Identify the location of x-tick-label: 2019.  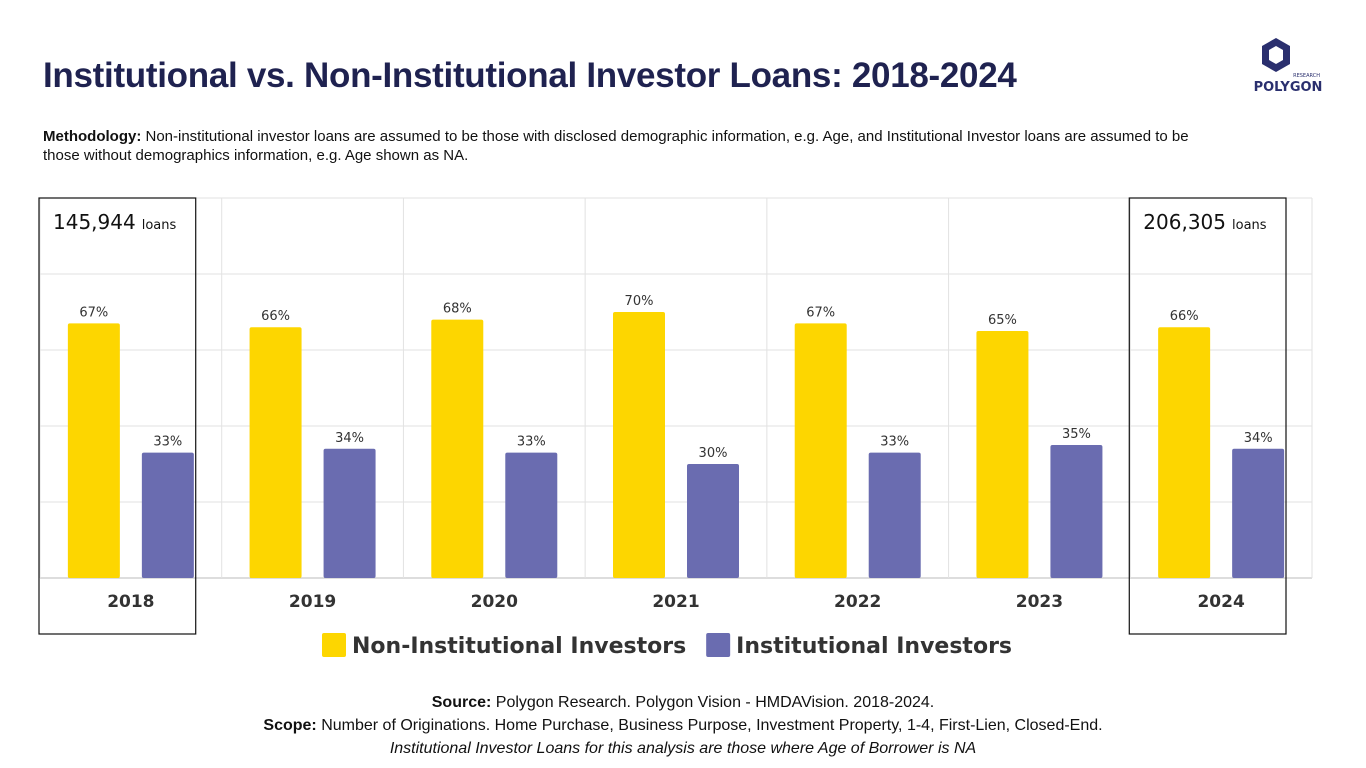
(312, 602).